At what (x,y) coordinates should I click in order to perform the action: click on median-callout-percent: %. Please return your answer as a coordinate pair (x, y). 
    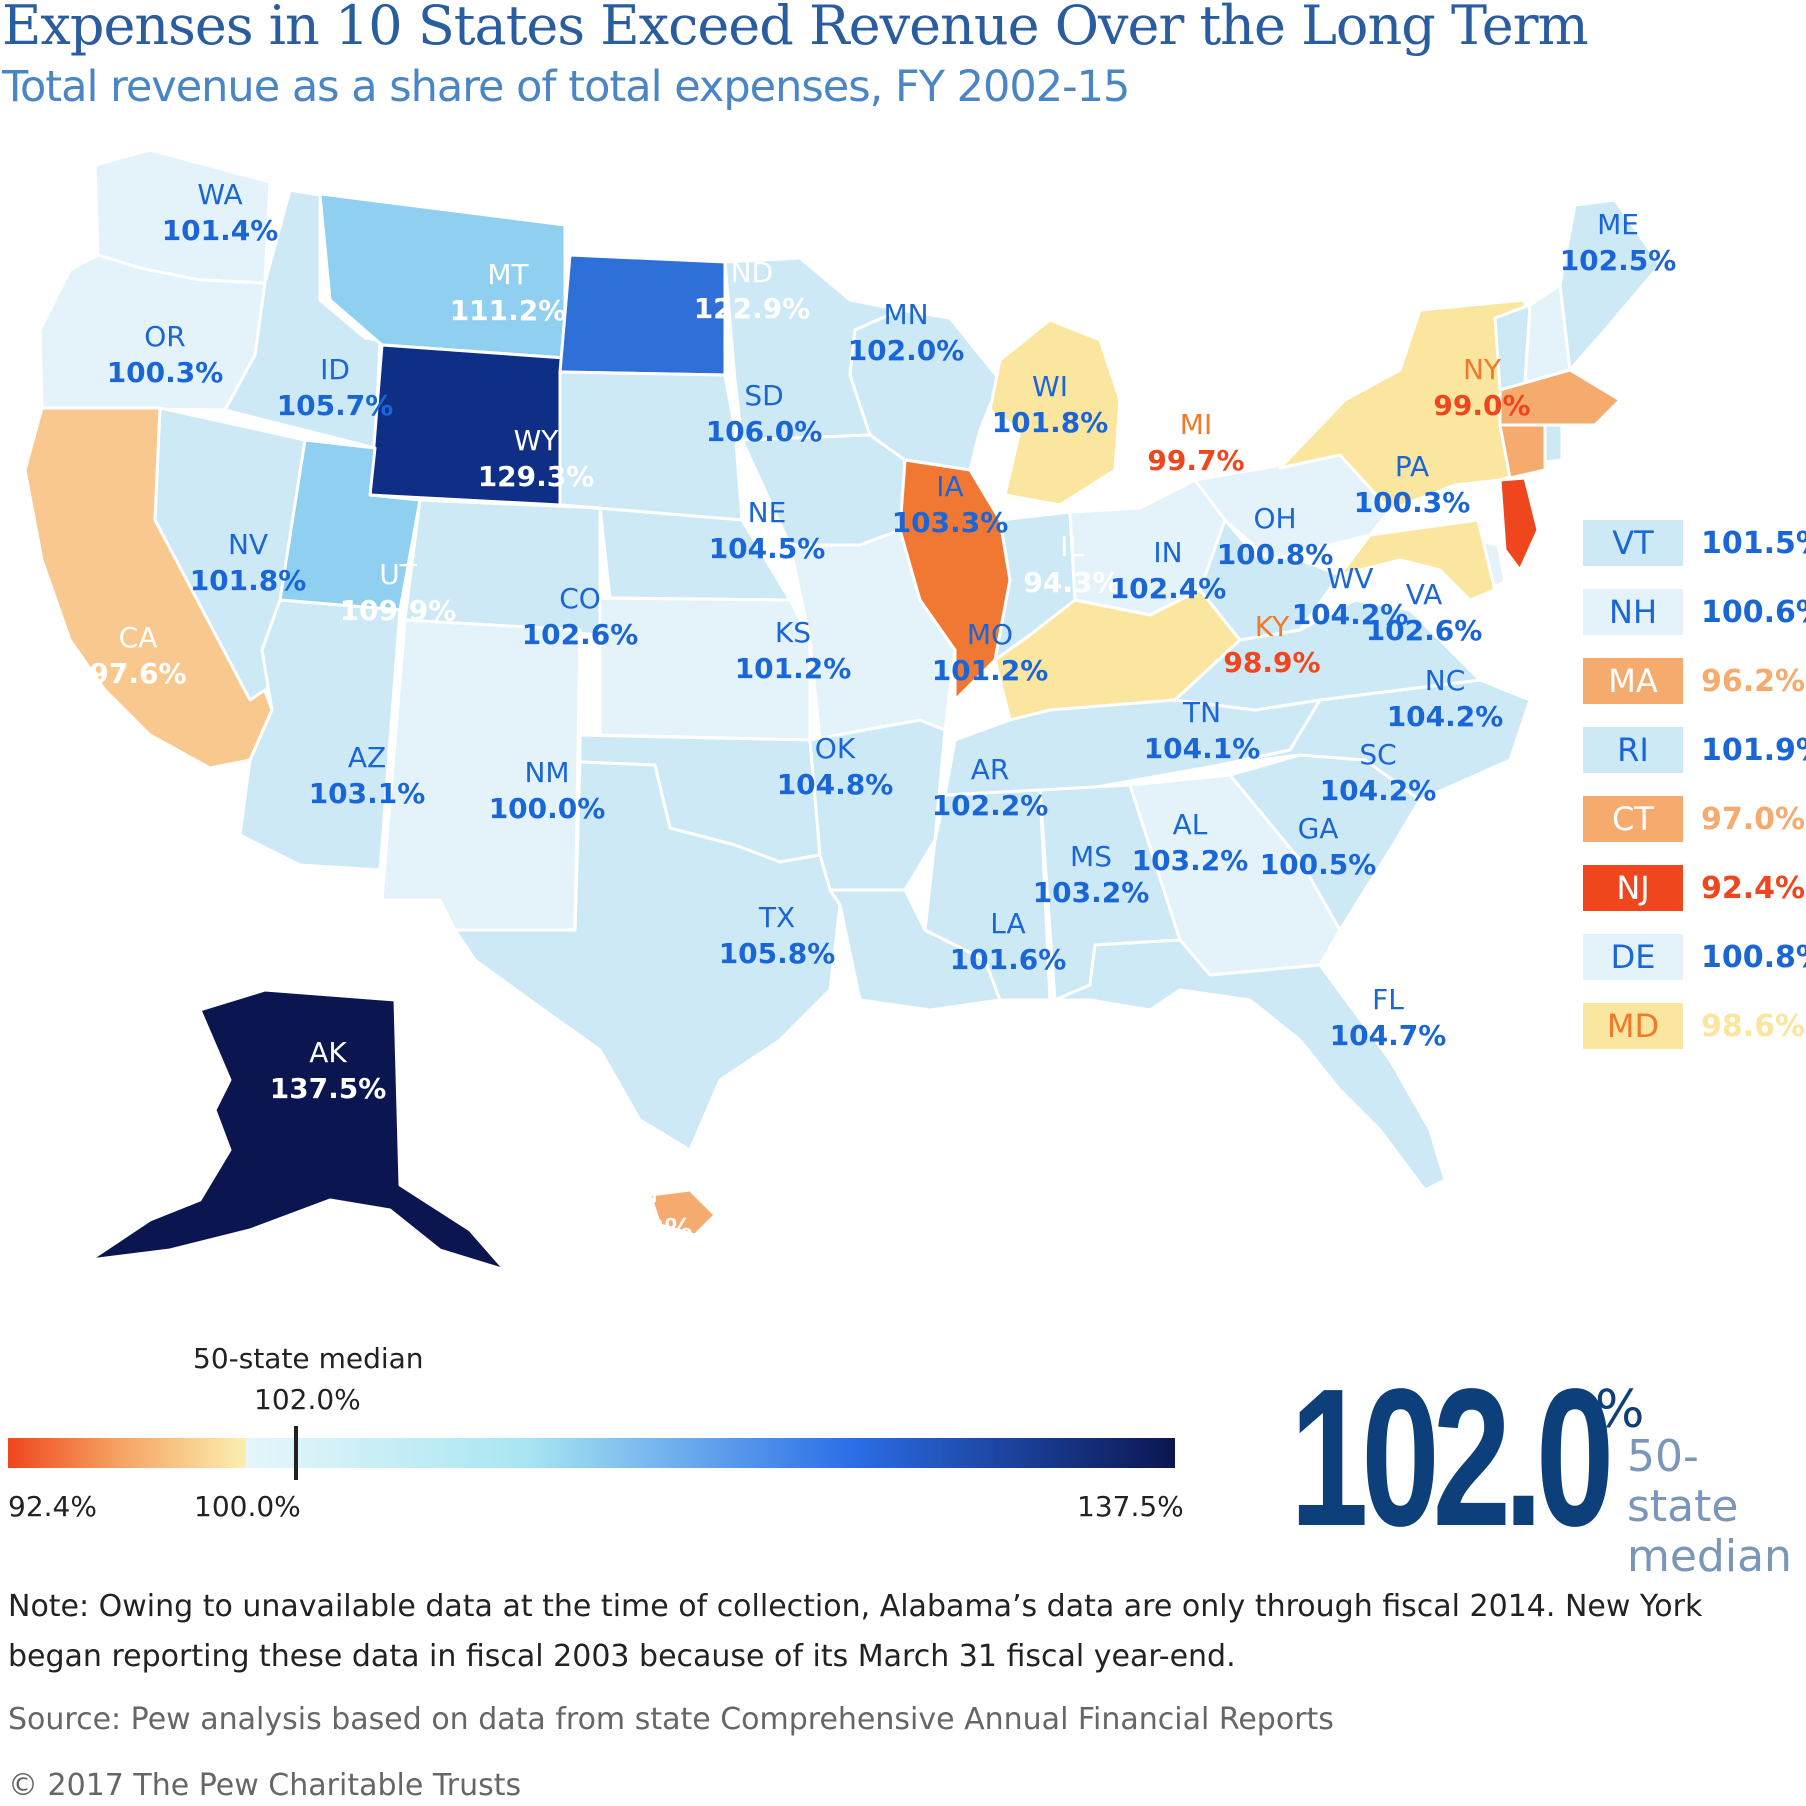
    Looking at the image, I should click on (1620, 1410).